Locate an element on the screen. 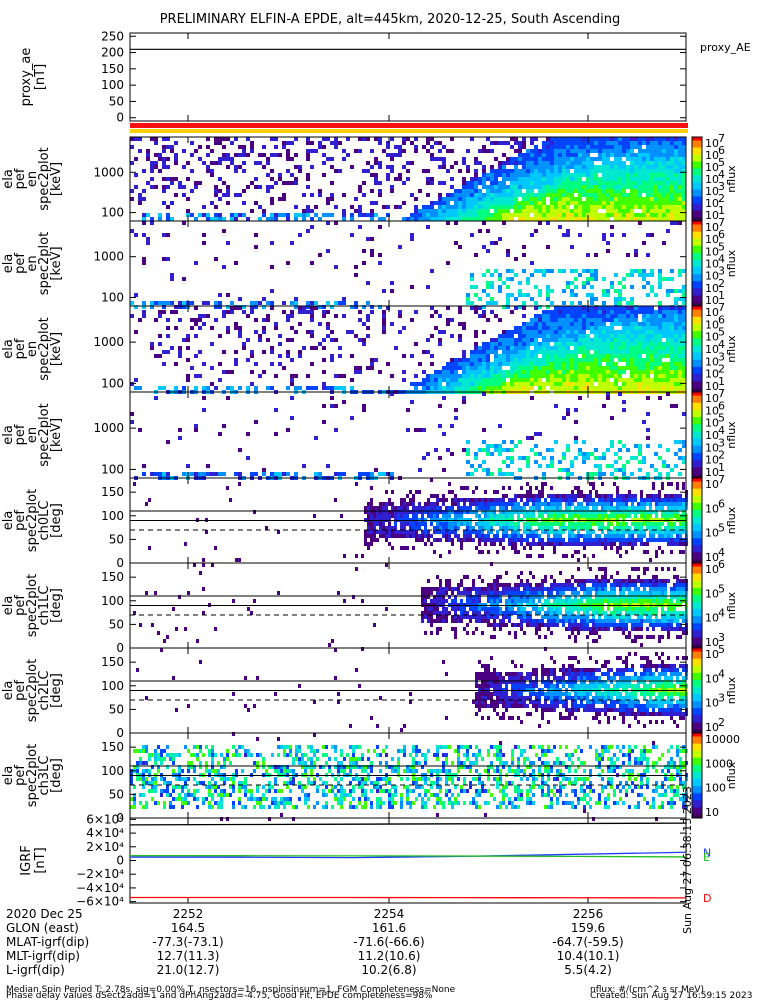  proxy-ae-panel is located at coordinates (408, 77).